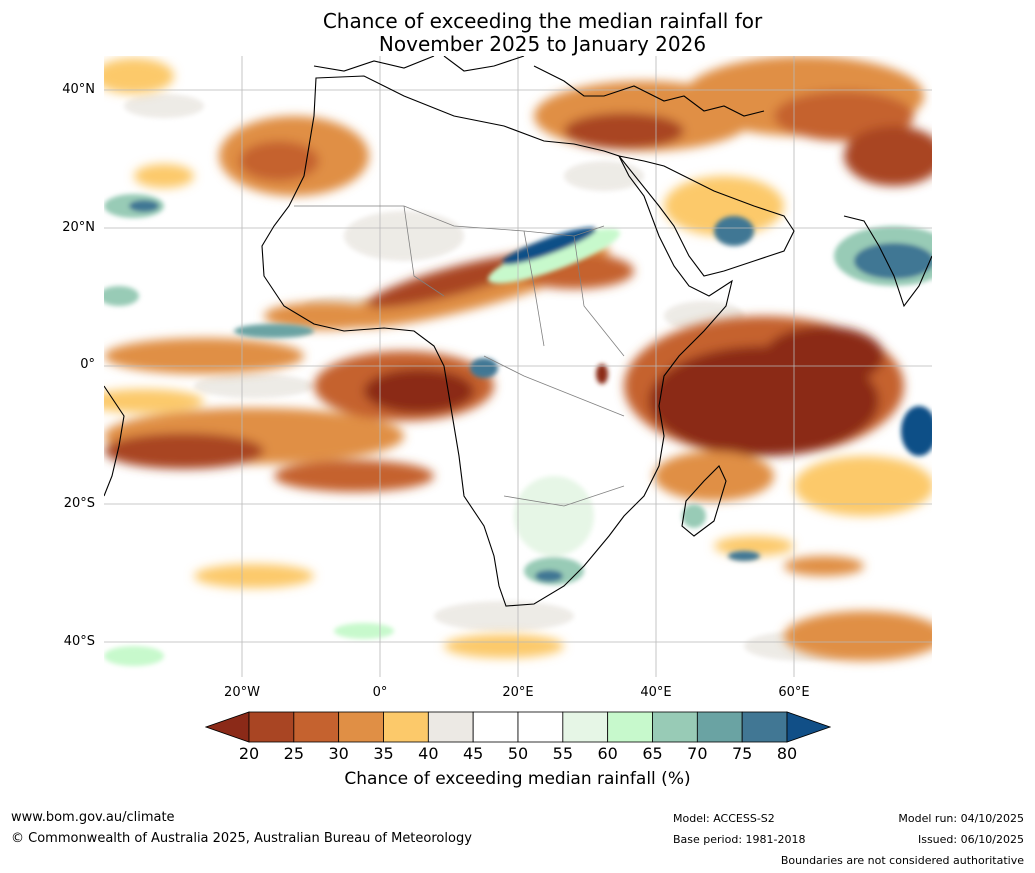 The image size is (1035, 873). I want to click on lat-label-20n: 20°N, so click(78, 227).